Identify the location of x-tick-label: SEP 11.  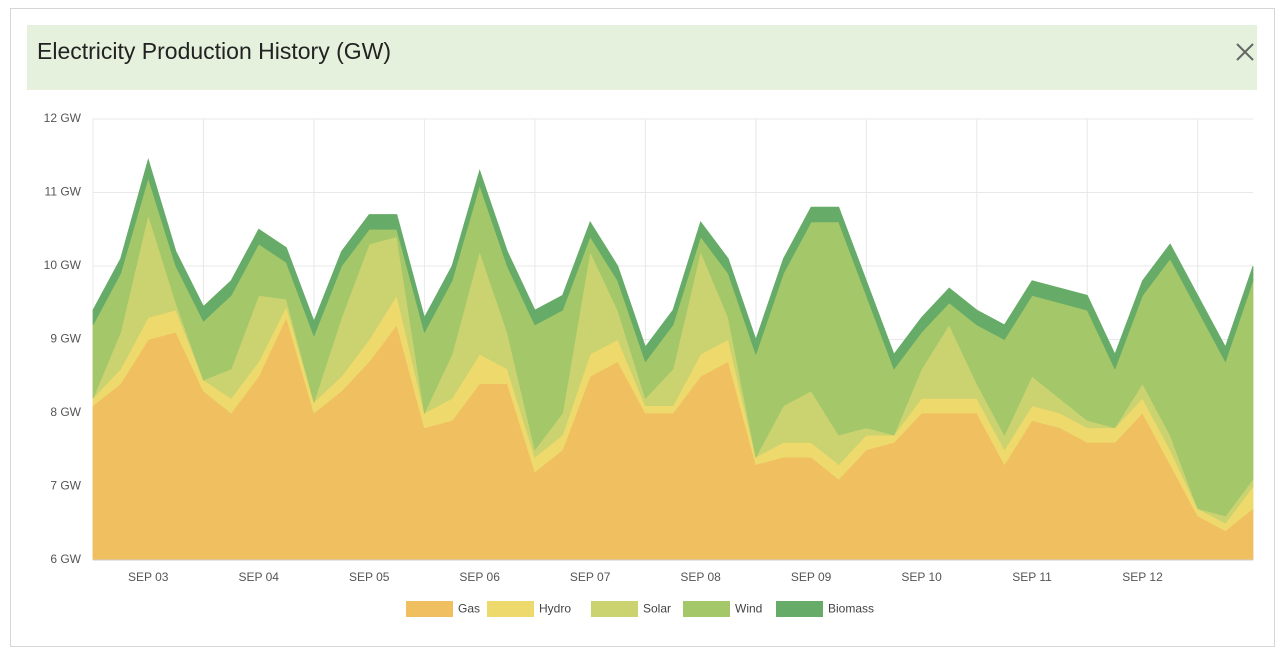
(1032, 577).